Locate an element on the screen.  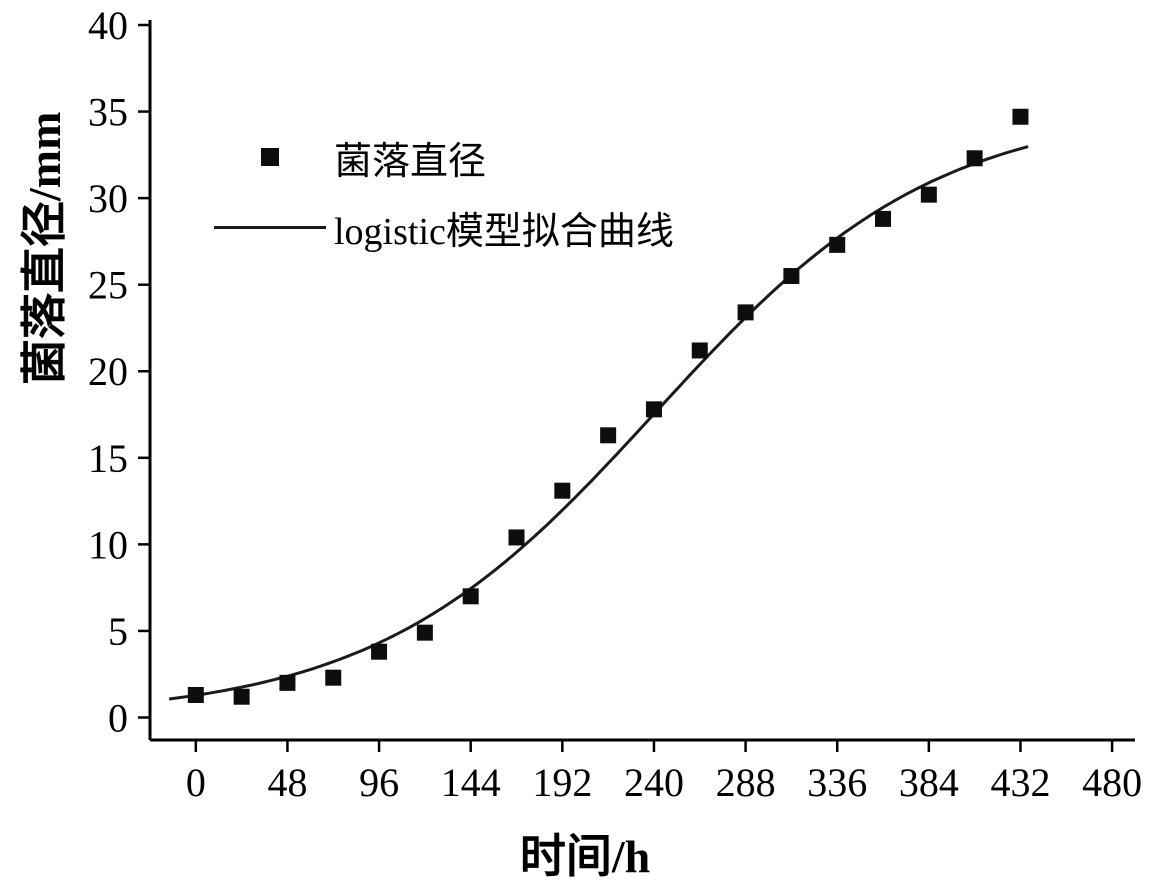
svg-text: 480 is located at coordinates (1112, 782).